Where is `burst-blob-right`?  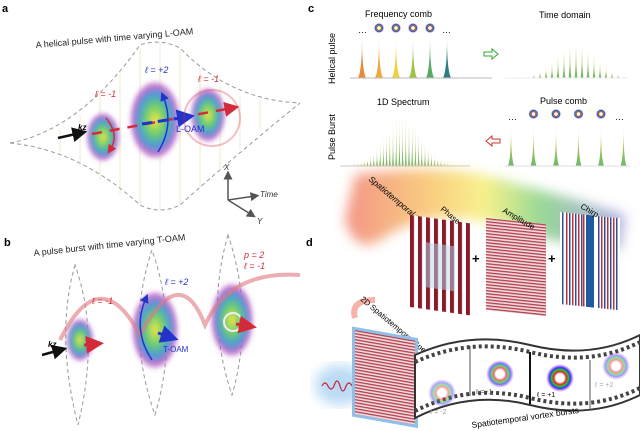 burst-blob-right is located at coordinates (232, 320).